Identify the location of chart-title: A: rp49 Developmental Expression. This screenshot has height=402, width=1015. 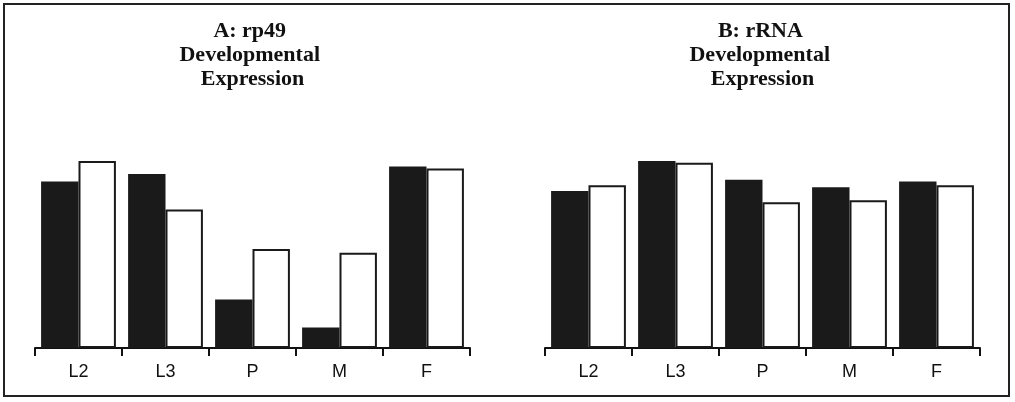
(252, 53).